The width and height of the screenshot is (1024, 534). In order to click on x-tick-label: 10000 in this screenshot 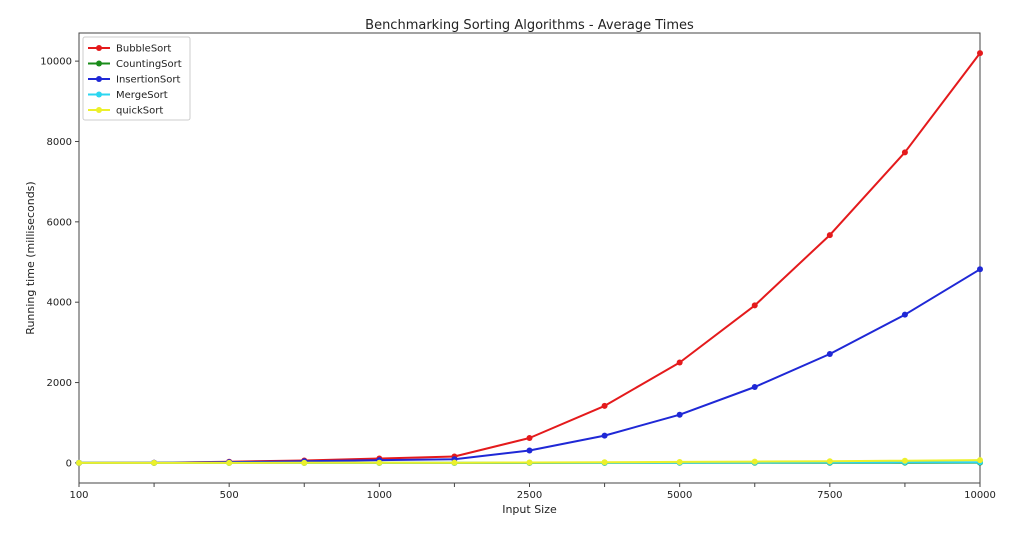, I will do `click(980, 495)`.